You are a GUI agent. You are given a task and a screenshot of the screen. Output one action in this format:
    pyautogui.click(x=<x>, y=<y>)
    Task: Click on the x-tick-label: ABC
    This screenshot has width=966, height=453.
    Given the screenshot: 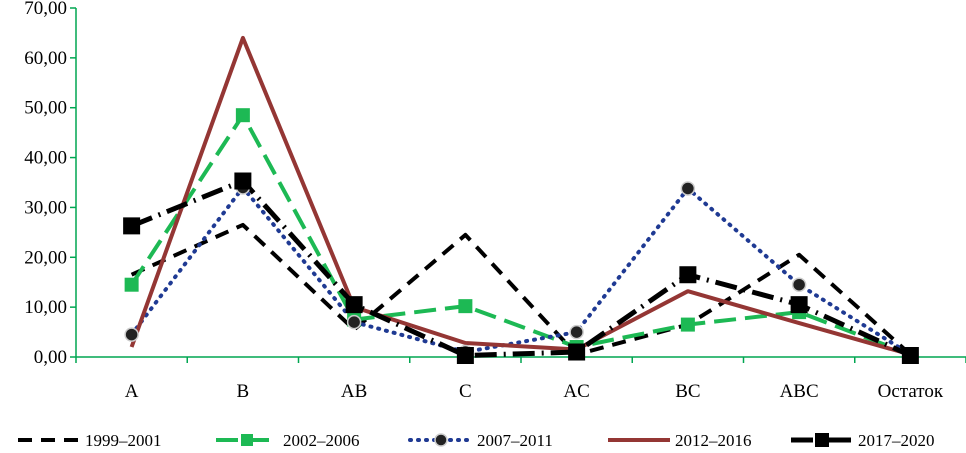 What is the action you would take?
    pyautogui.click(x=799, y=391)
    